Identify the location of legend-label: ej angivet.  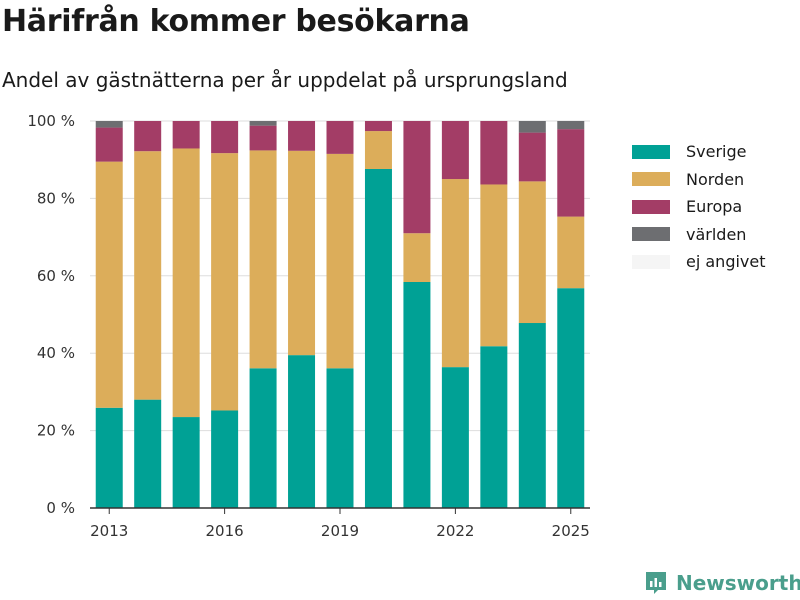
(726, 262).